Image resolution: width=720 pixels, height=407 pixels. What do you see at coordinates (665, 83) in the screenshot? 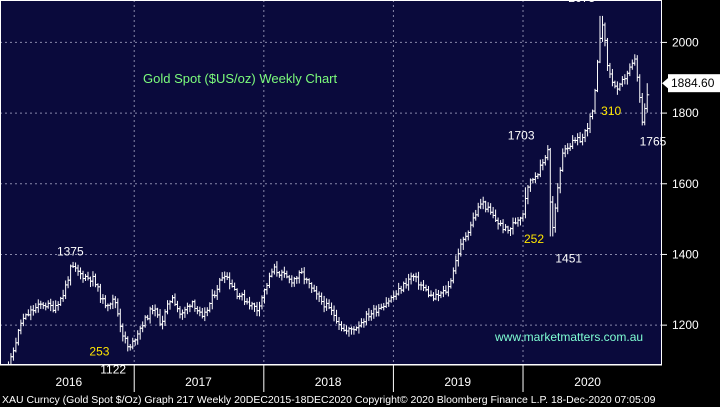
I see `last-price-pointer` at bounding box center [665, 83].